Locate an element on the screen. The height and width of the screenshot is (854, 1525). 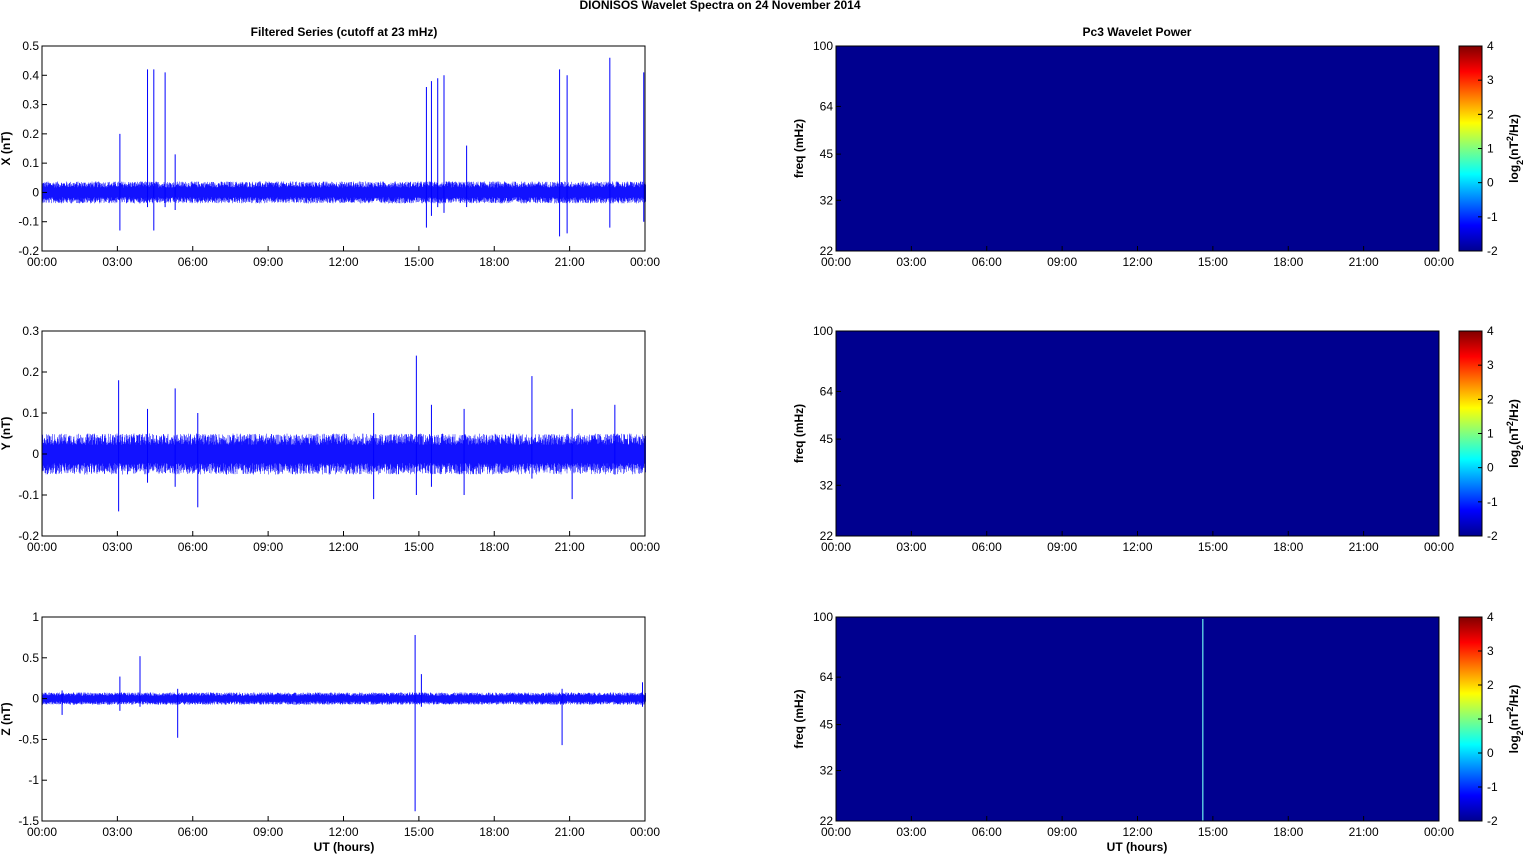
right-xlabel: UT (hours) is located at coordinates (1137, 847).